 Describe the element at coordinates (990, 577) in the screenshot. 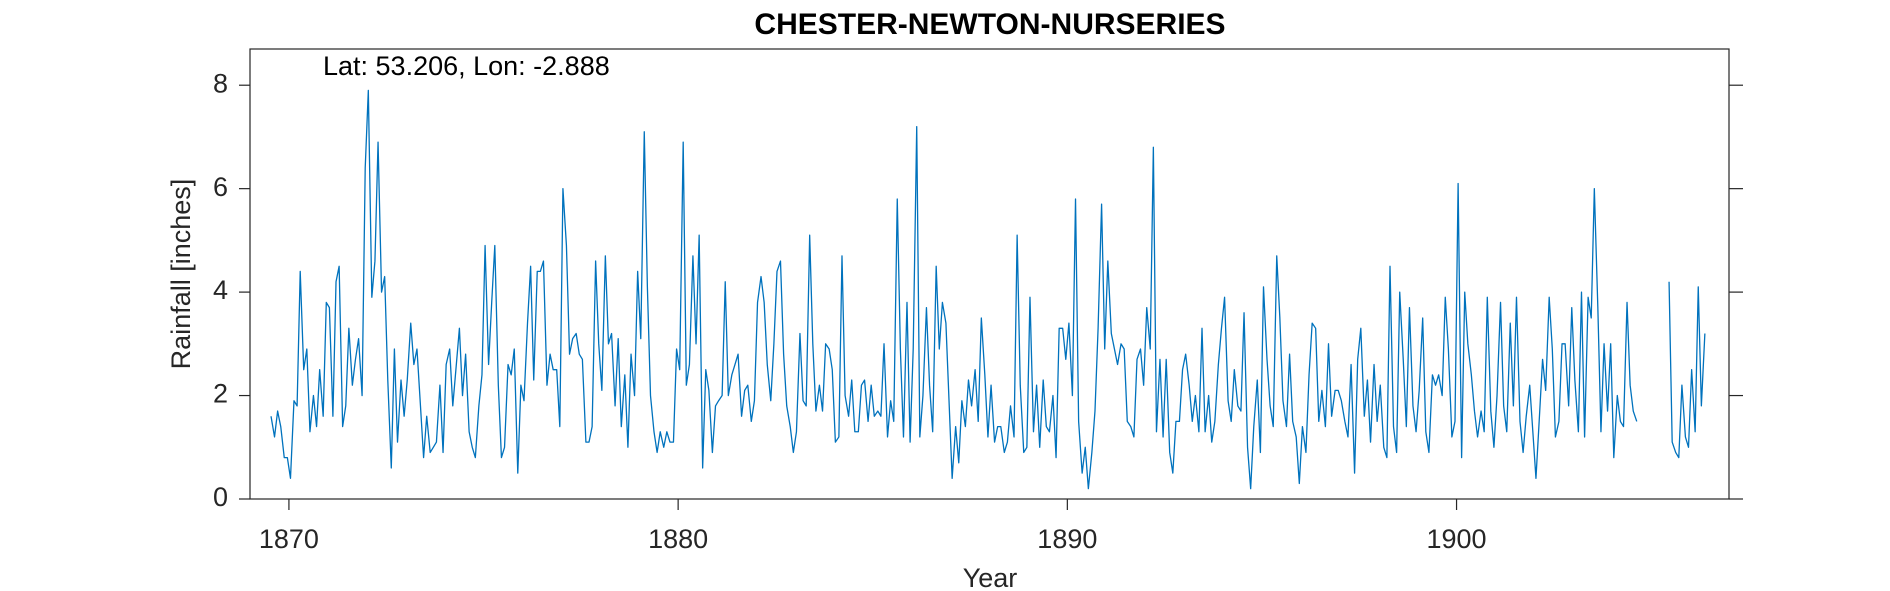

I see `x-axis-label: Year` at that location.